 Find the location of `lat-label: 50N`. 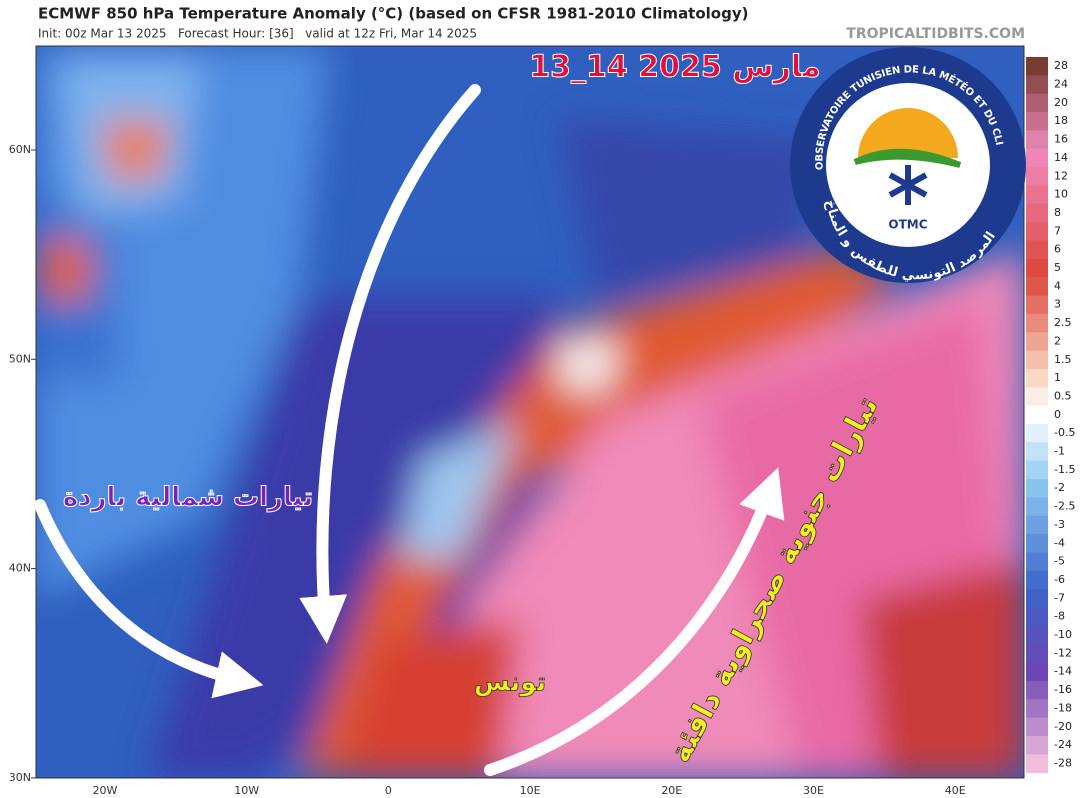

lat-label: 50N is located at coordinates (20, 358).